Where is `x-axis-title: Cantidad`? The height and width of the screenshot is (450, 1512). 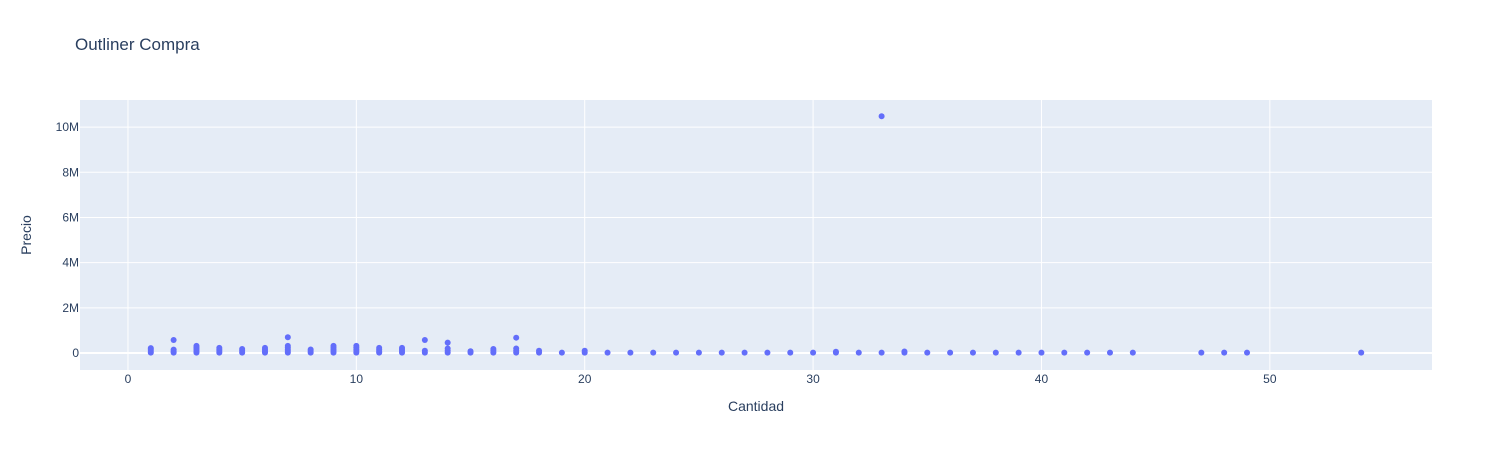 x-axis-title: Cantidad is located at coordinates (756, 406).